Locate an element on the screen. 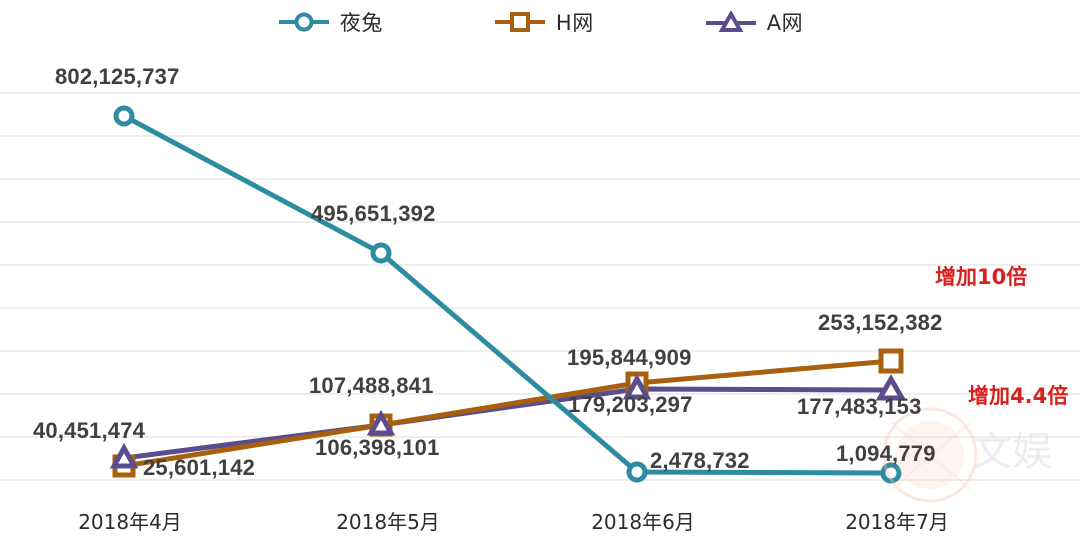  series-line-awang is located at coordinates (507, 423).